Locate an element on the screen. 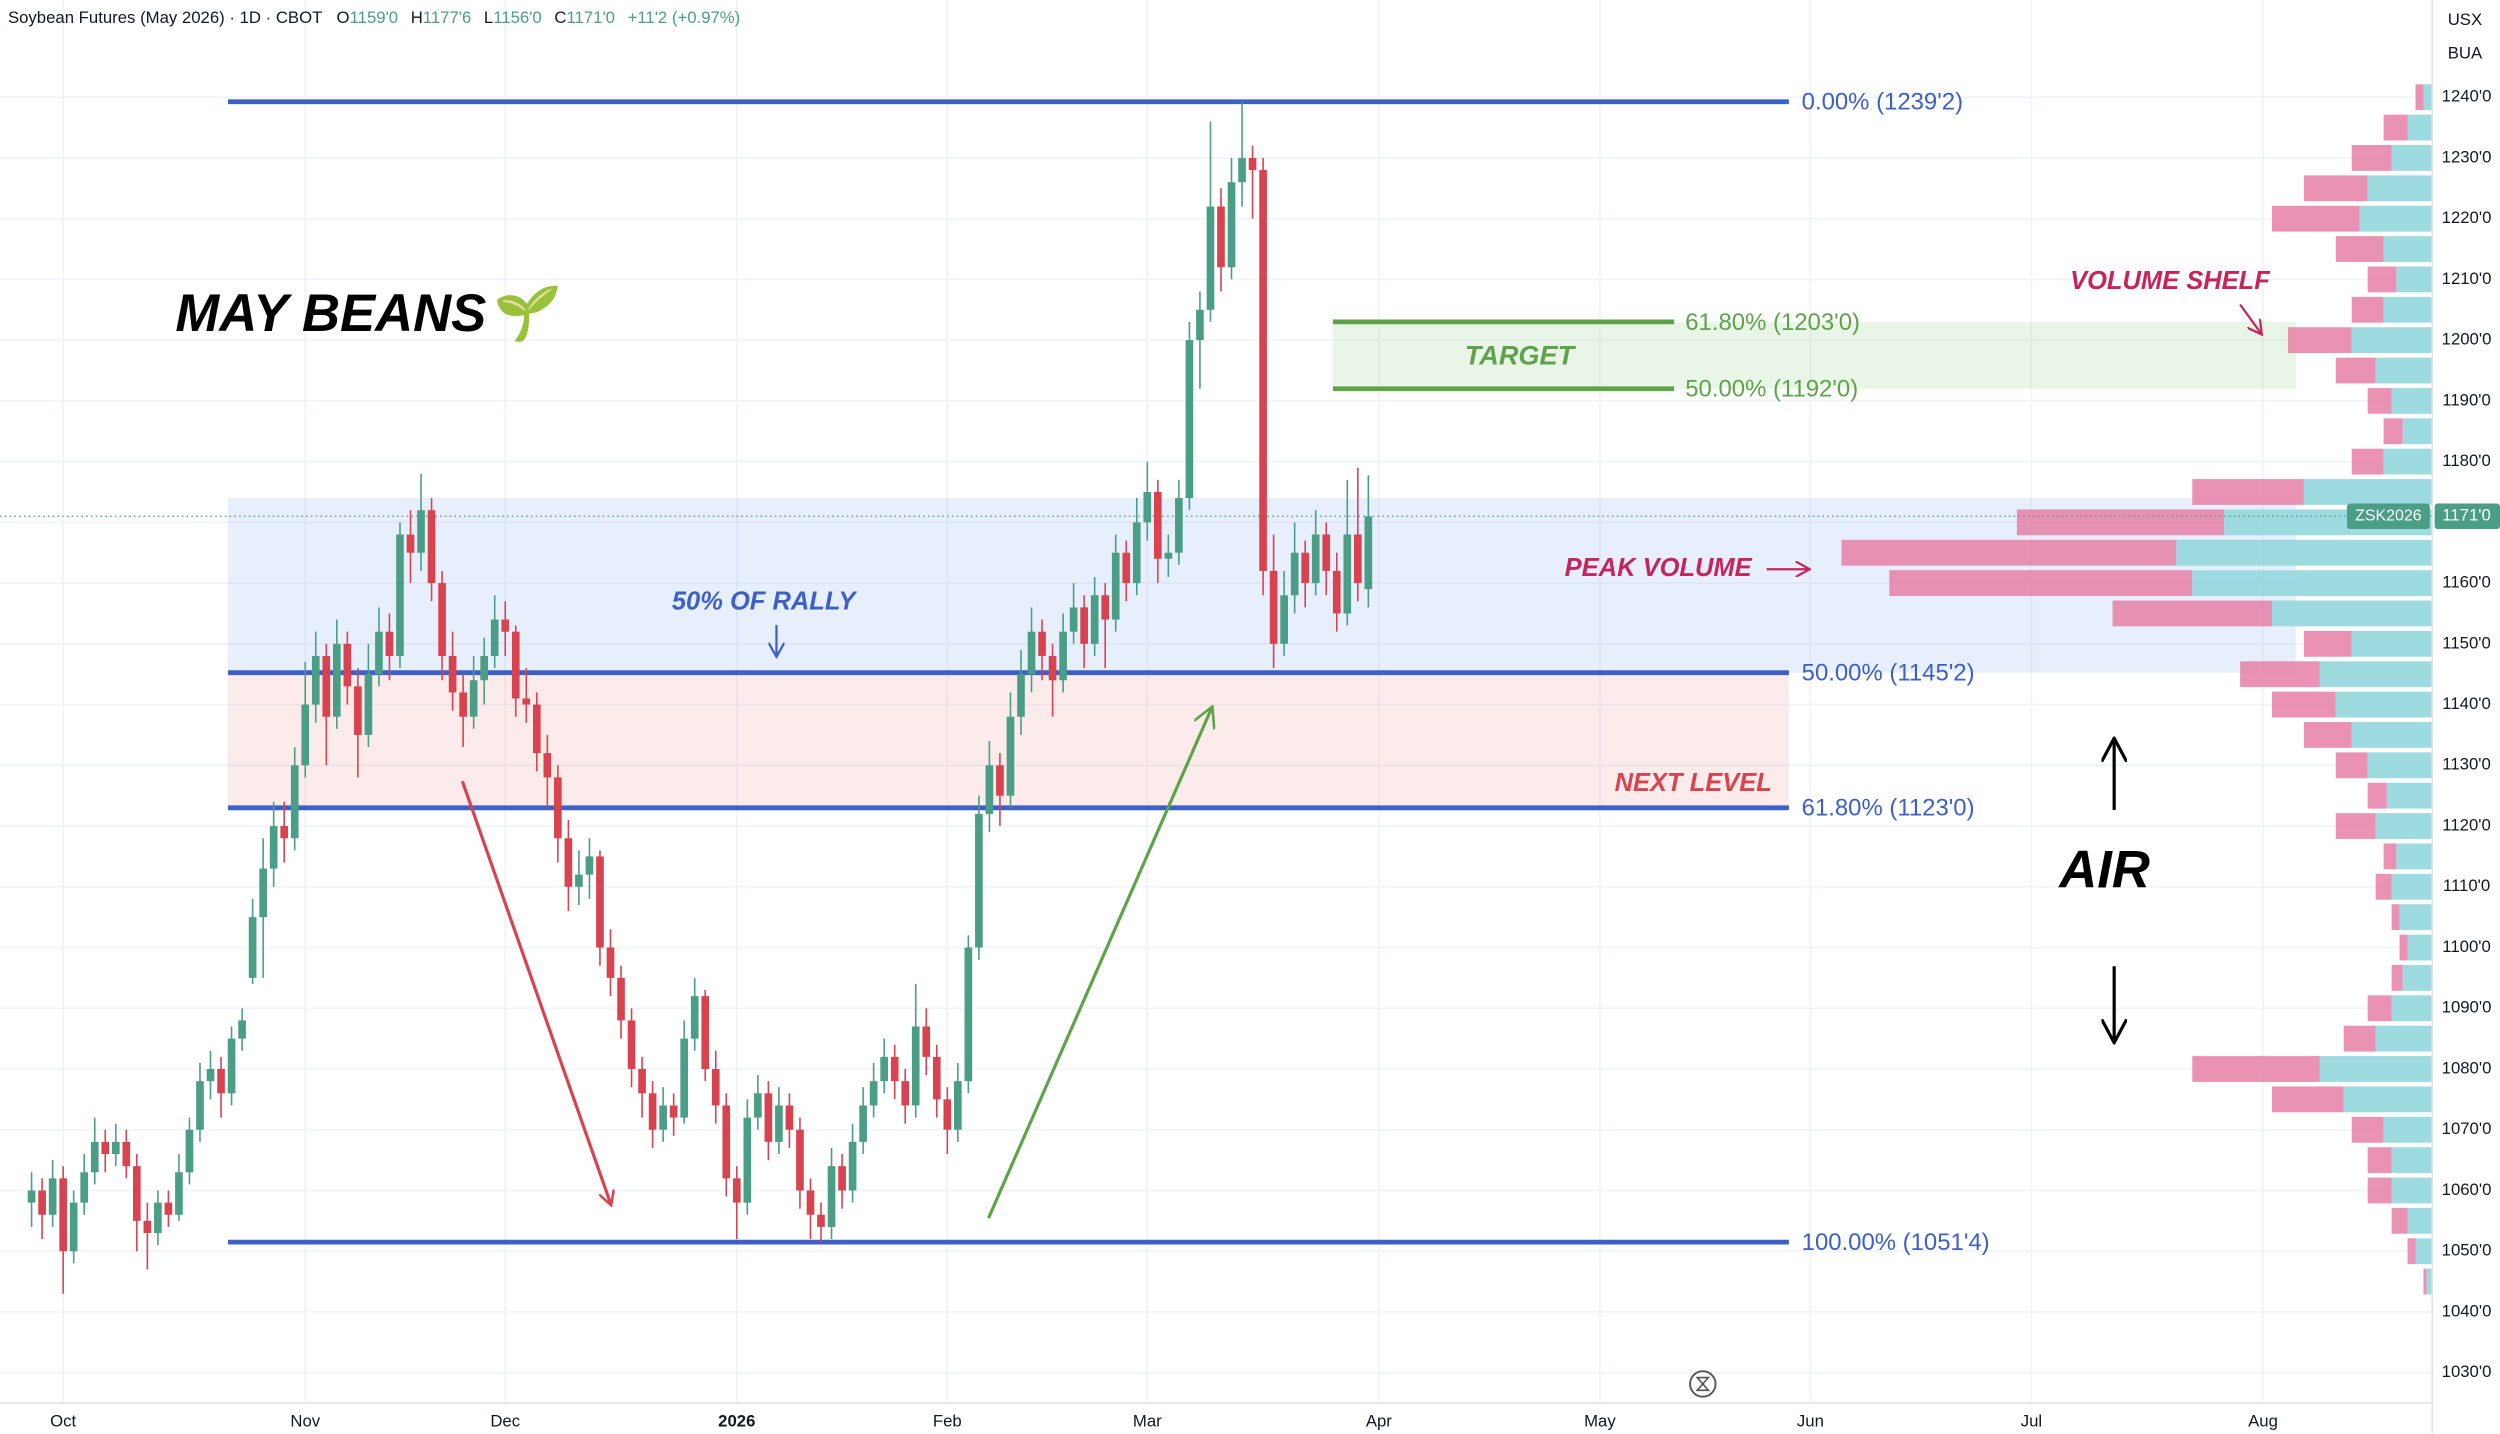 This screenshot has width=2500, height=1434. x-tick-label: Feb is located at coordinates (947, 1421).